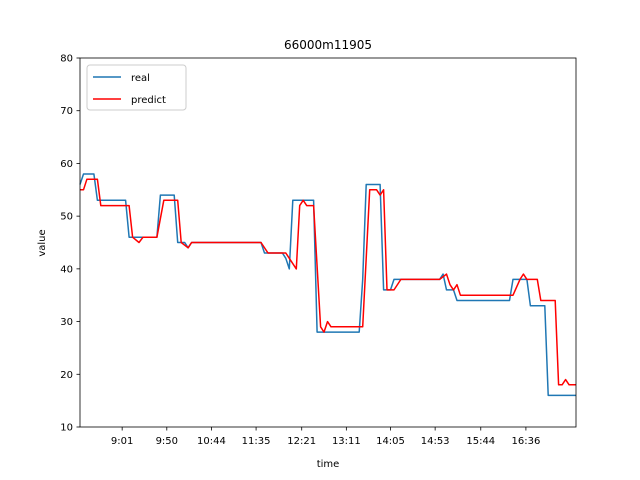 The width and height of the screenshot is (640, 480). I want to click on y-tick-label: 20, so click(66, 375).